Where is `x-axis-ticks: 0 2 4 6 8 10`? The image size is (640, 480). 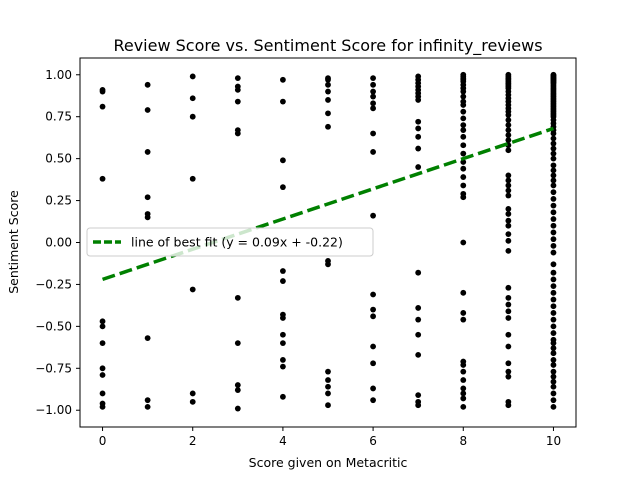 x-axis-ticks: 0 2 4 6 8 10 is located at coordinates (330, 437).